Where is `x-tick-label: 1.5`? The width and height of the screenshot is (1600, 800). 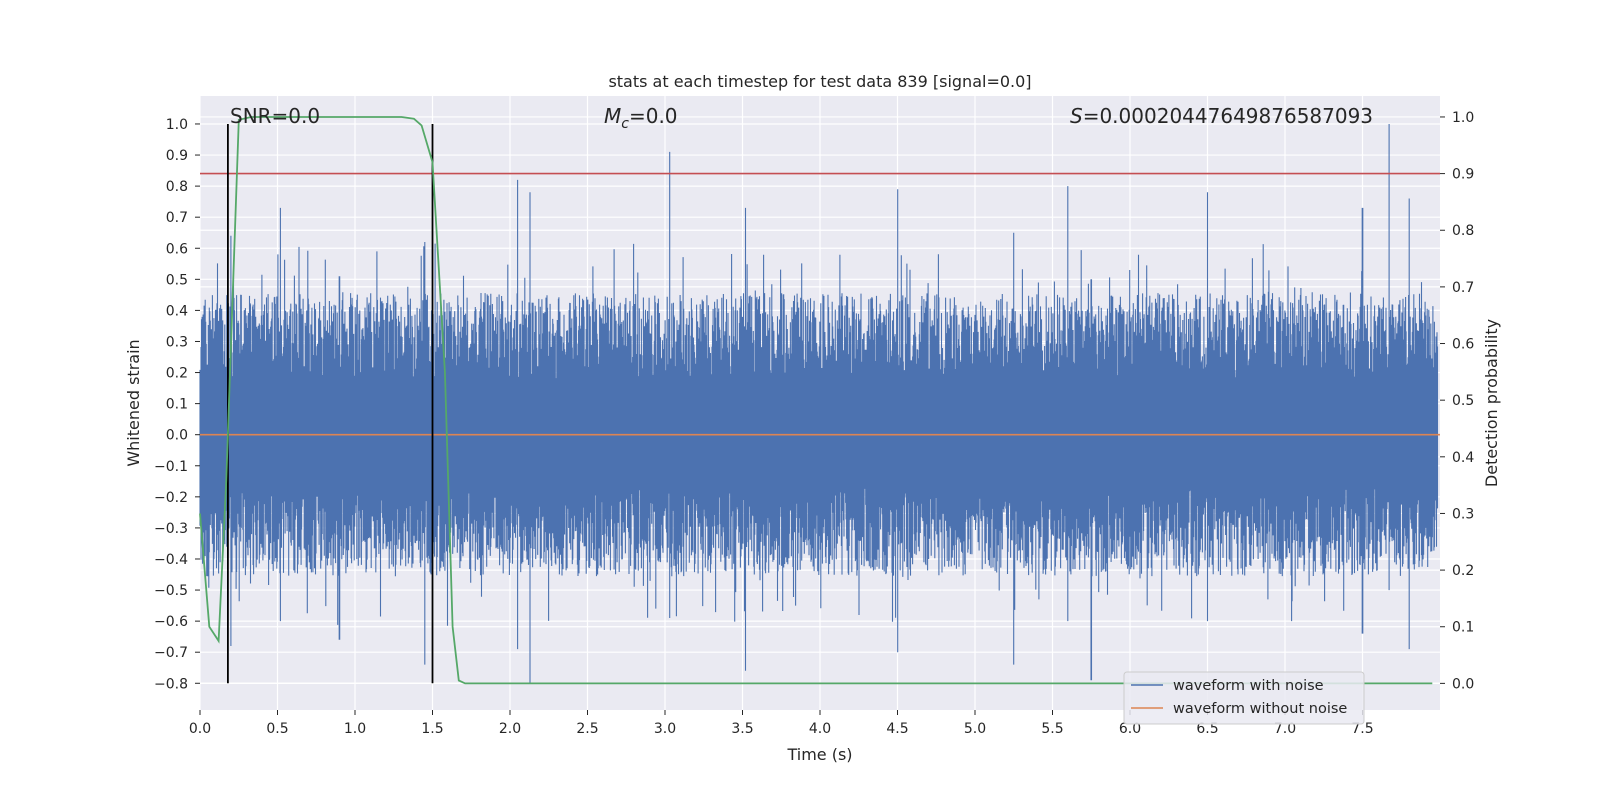
x-tick-label: 1.5 is located at coordinates (432, 729).